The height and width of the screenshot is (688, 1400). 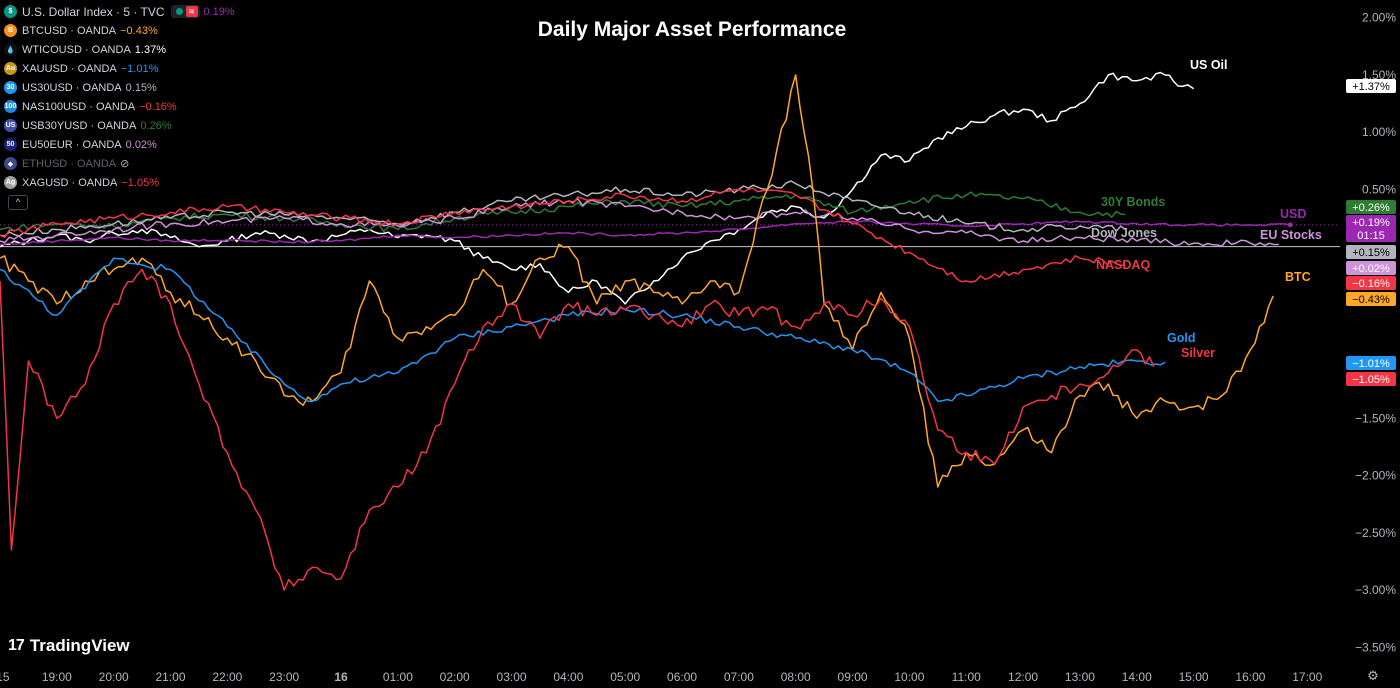 What do you see at coordinates (1137, 677) in the screenshot?
I see `x-tick-label: 14:00` at bounding box center [1137, 677].